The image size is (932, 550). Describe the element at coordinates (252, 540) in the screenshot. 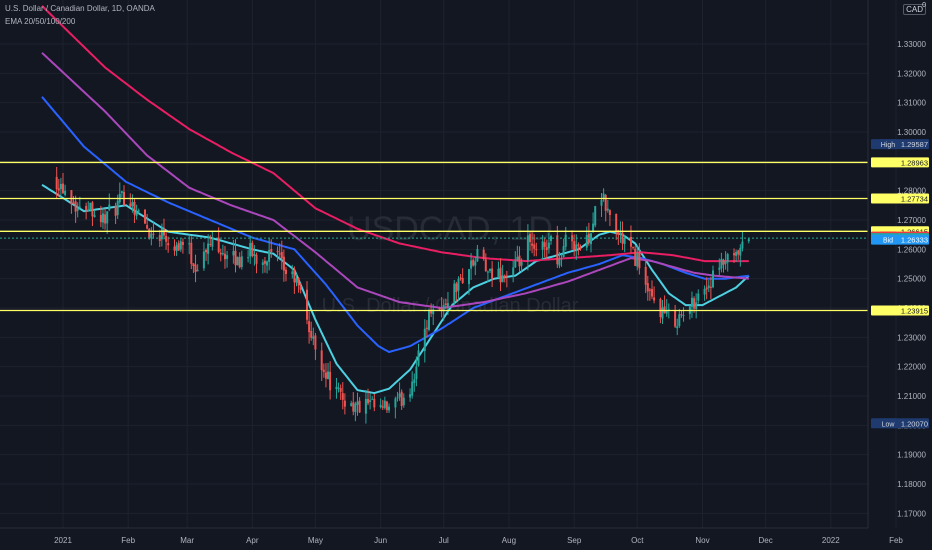

I see `x-tick-label: Apr` at that location.